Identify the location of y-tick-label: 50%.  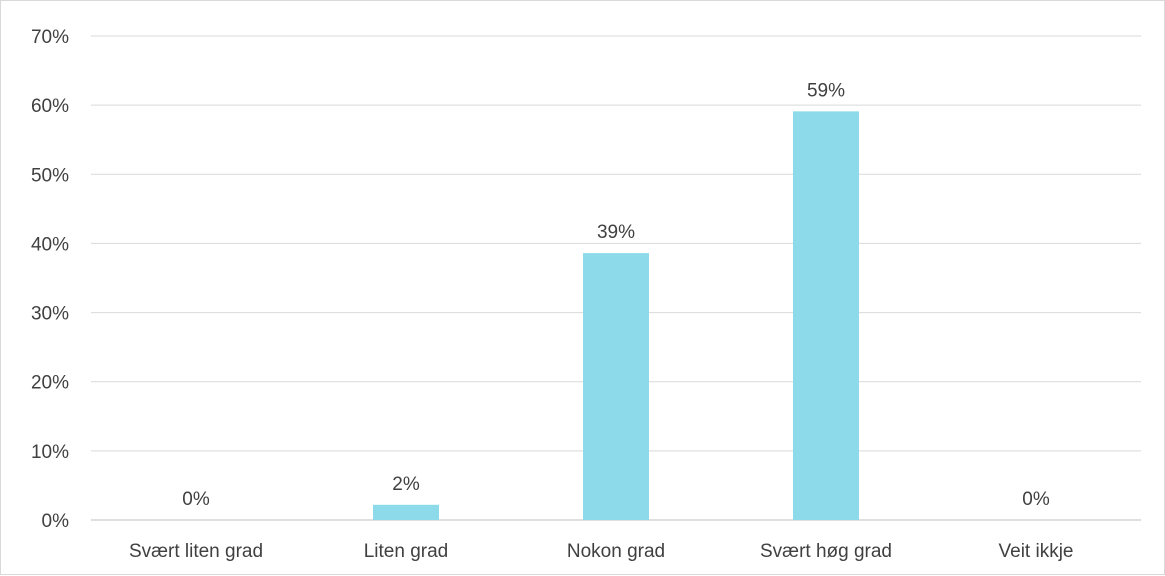
(50, 175).